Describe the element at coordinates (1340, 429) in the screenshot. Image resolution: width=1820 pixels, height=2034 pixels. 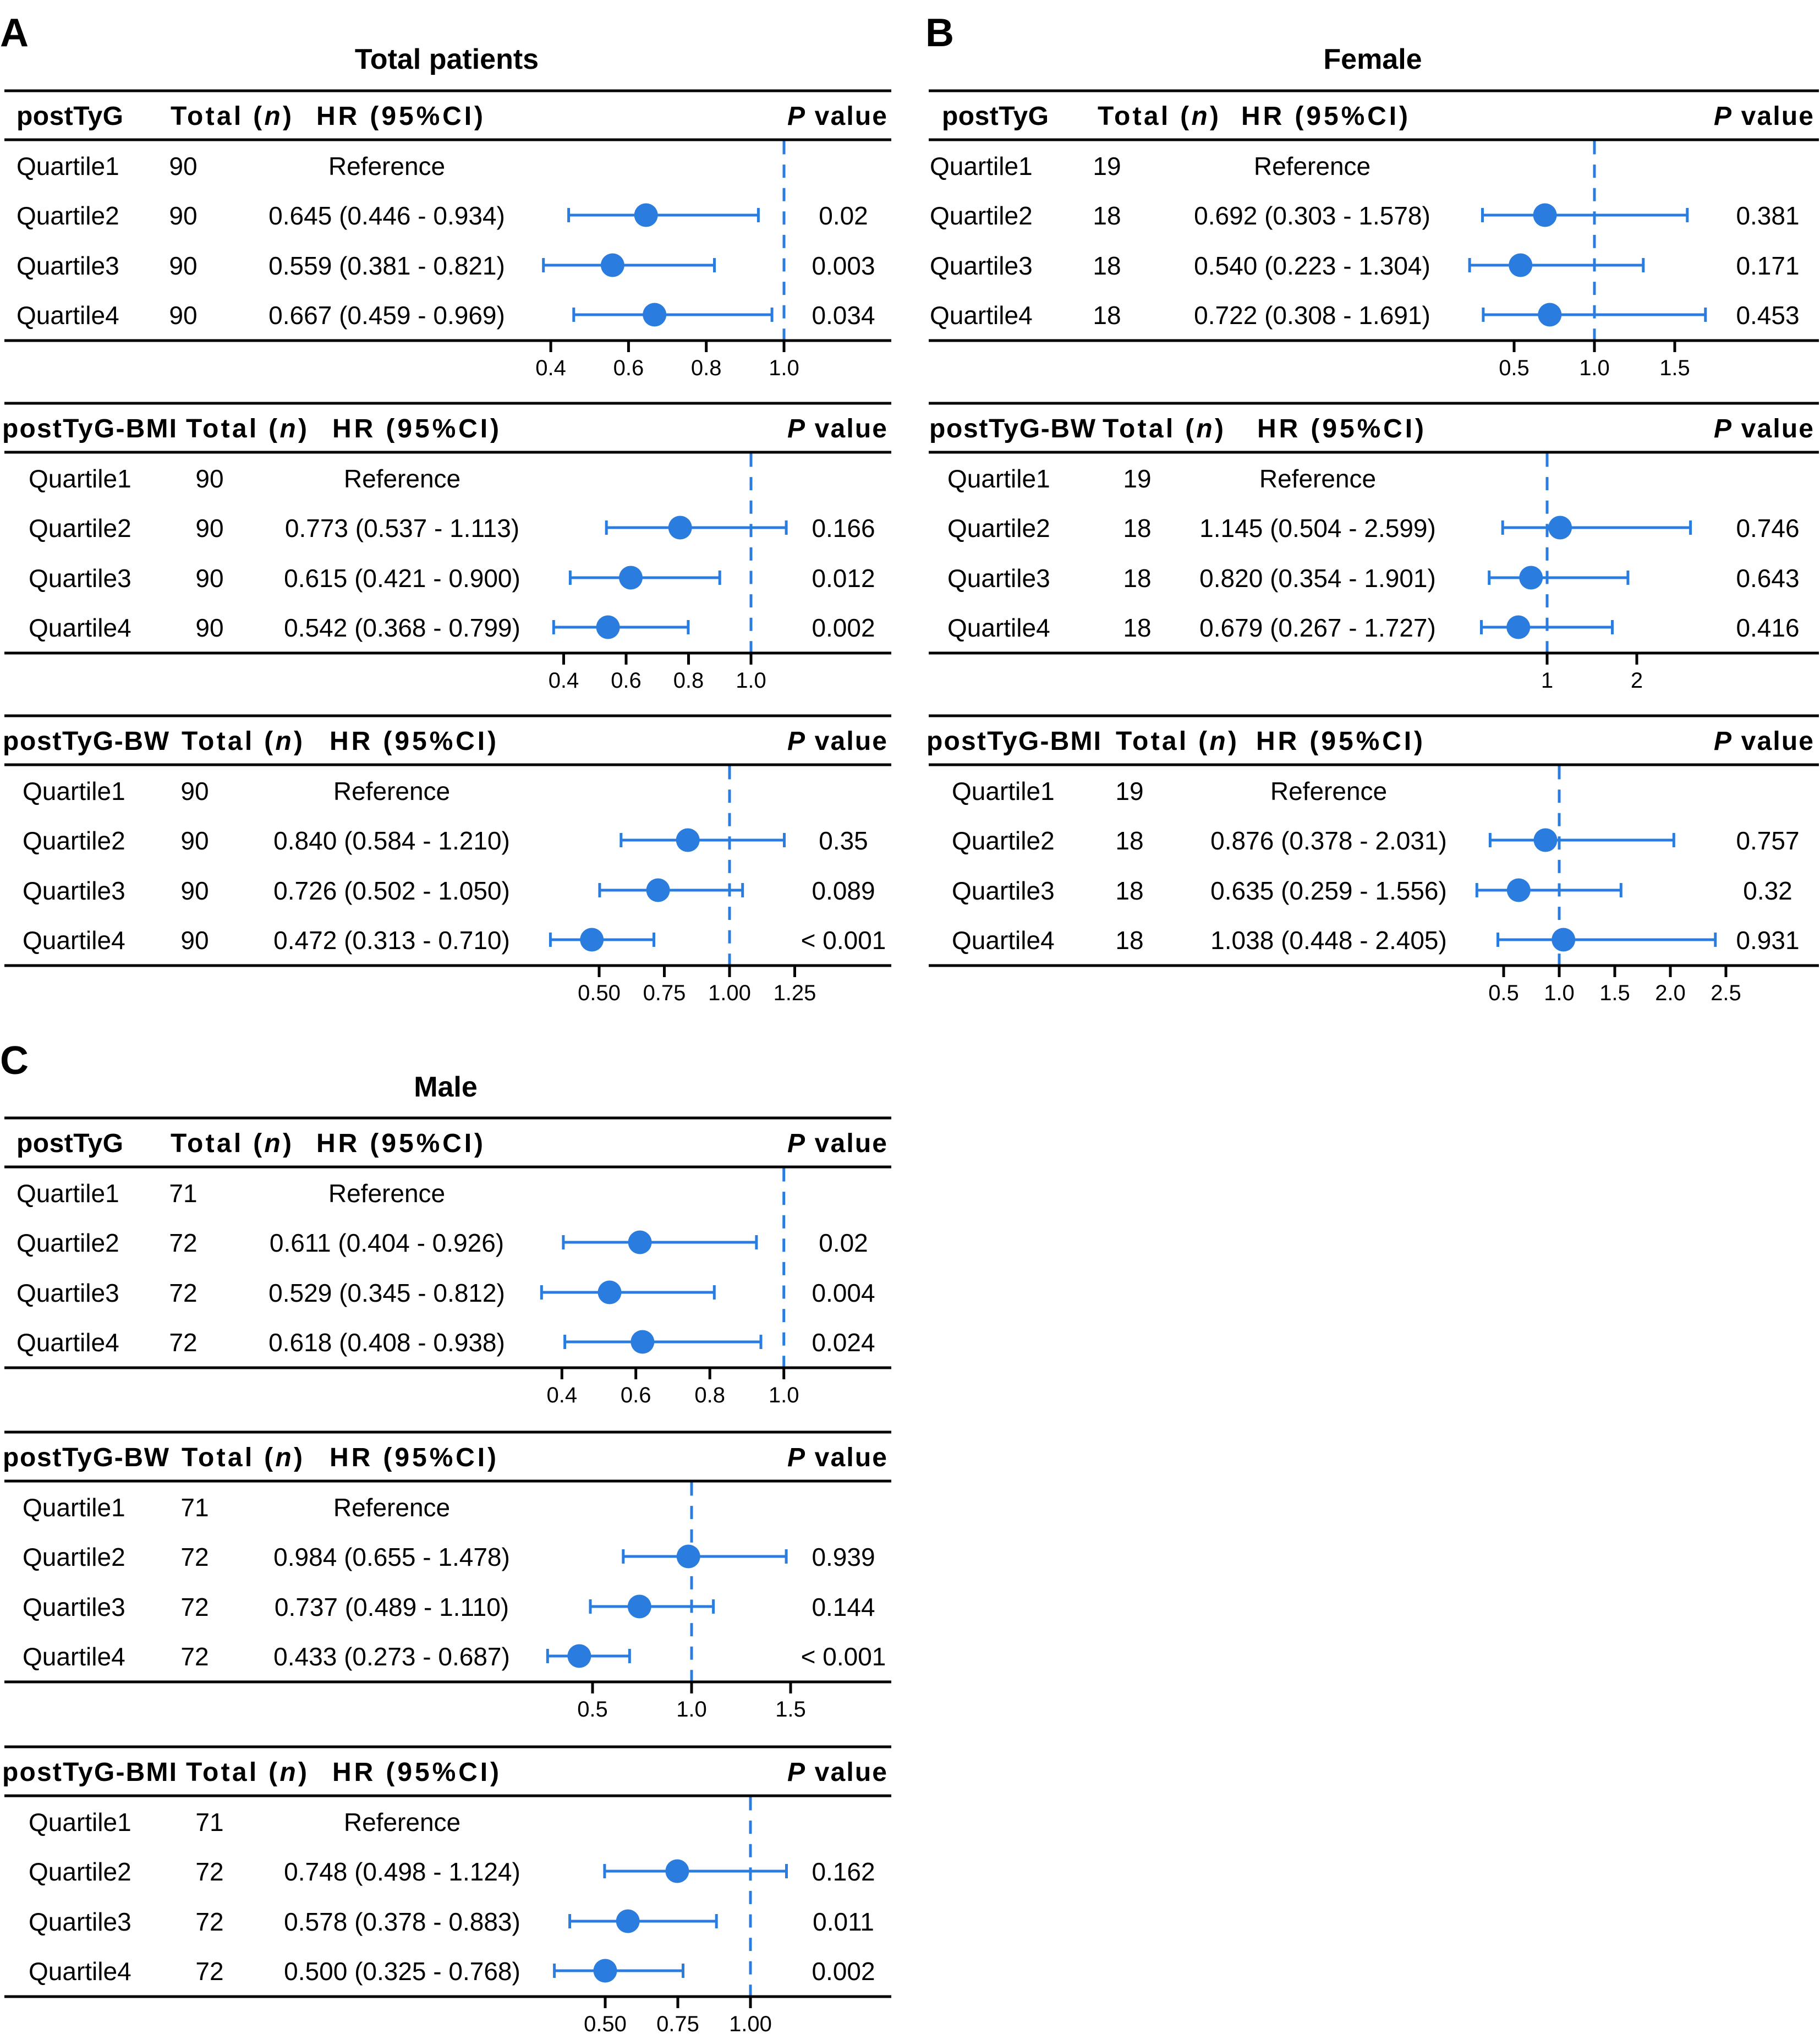
I see `svg-text: HR (95%CI)` at that location.